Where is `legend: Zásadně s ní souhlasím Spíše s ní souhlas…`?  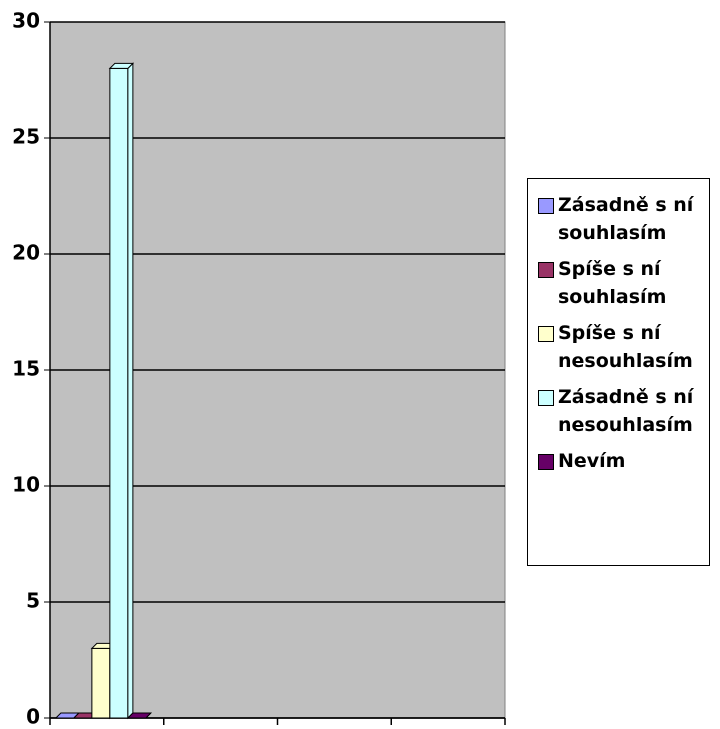
legend: Zásadně s ní souhlasím Spíše s ní souhlas… is located at coordinates (618, 372).